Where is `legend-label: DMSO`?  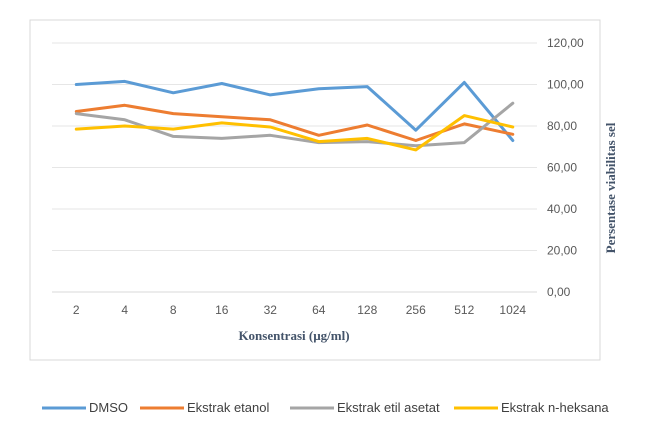 legend-label: DMSO is located at coordinates (108, 407).